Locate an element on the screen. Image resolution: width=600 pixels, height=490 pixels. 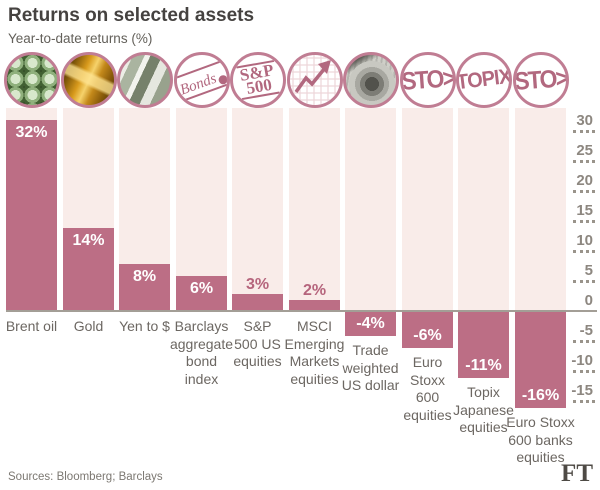
bar-category-label: Yen to $ is located at coordinates (144, 326).